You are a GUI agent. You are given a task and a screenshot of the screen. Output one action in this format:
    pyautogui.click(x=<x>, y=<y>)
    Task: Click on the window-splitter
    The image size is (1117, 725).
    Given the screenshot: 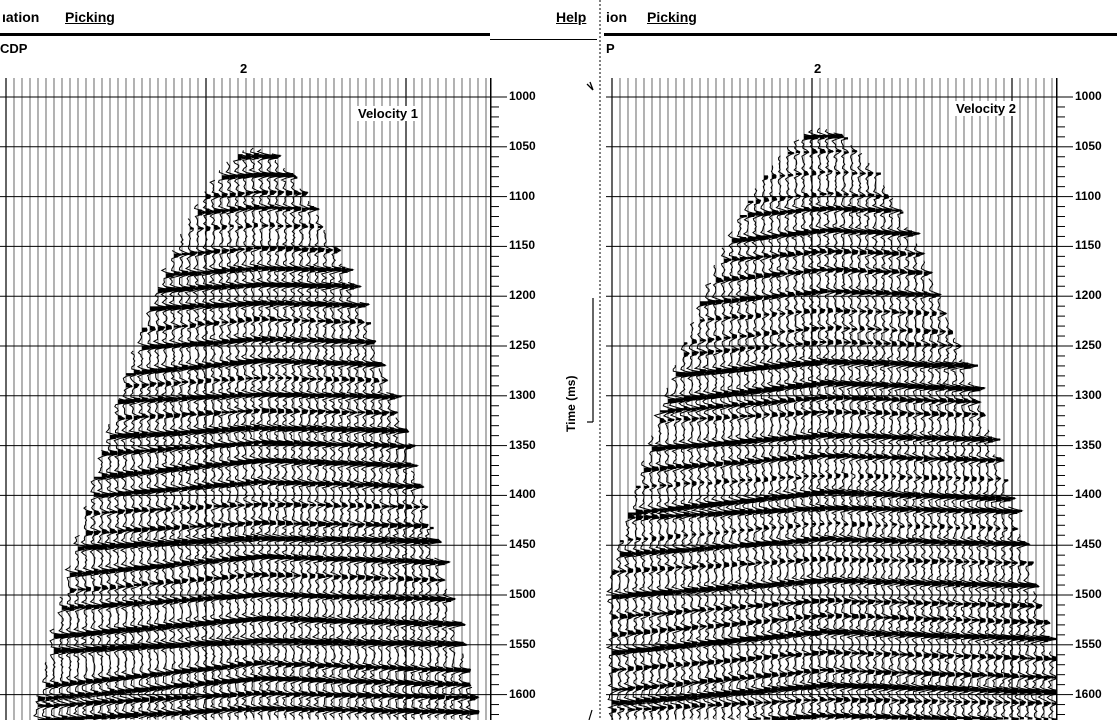 What is the action you would take?
    pyautogui.click(x=600, y=360)
    